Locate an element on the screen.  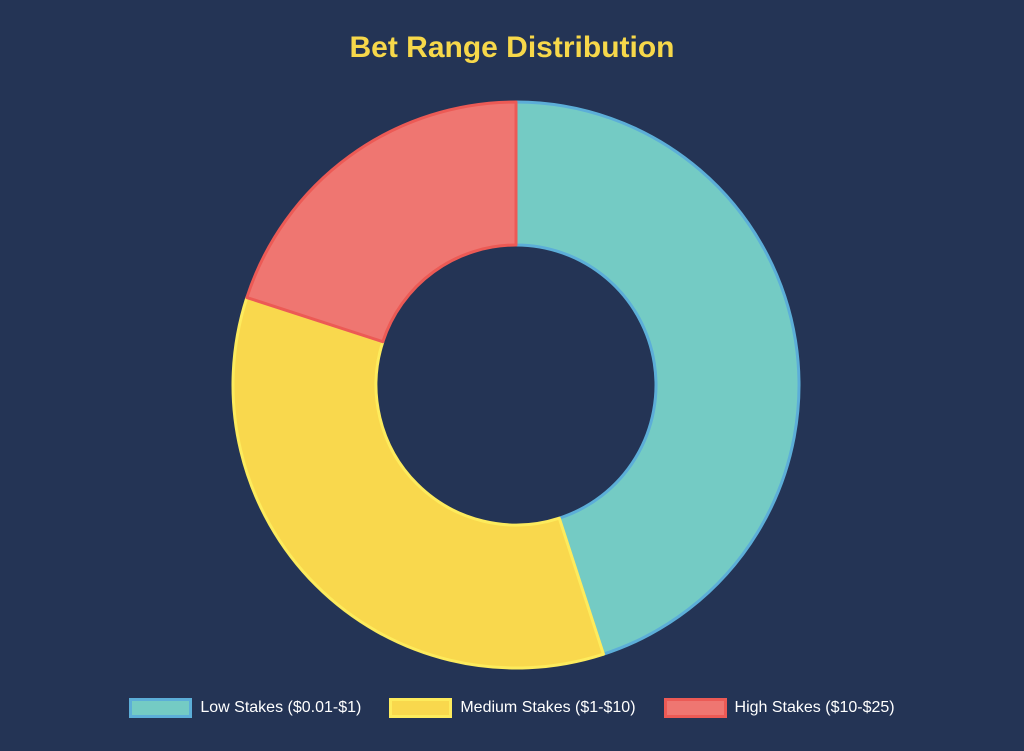
chart-title: Bet Range Distribution is located at coordinates (512, 47).